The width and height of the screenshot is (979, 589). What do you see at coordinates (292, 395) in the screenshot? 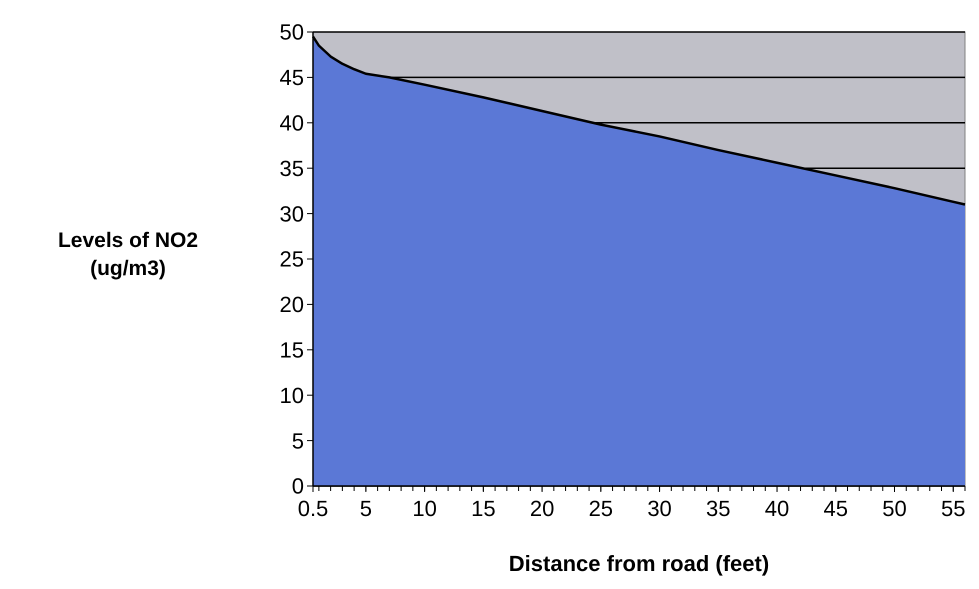
I see `y-tick-label: 10` at bounding box center [292, 395].